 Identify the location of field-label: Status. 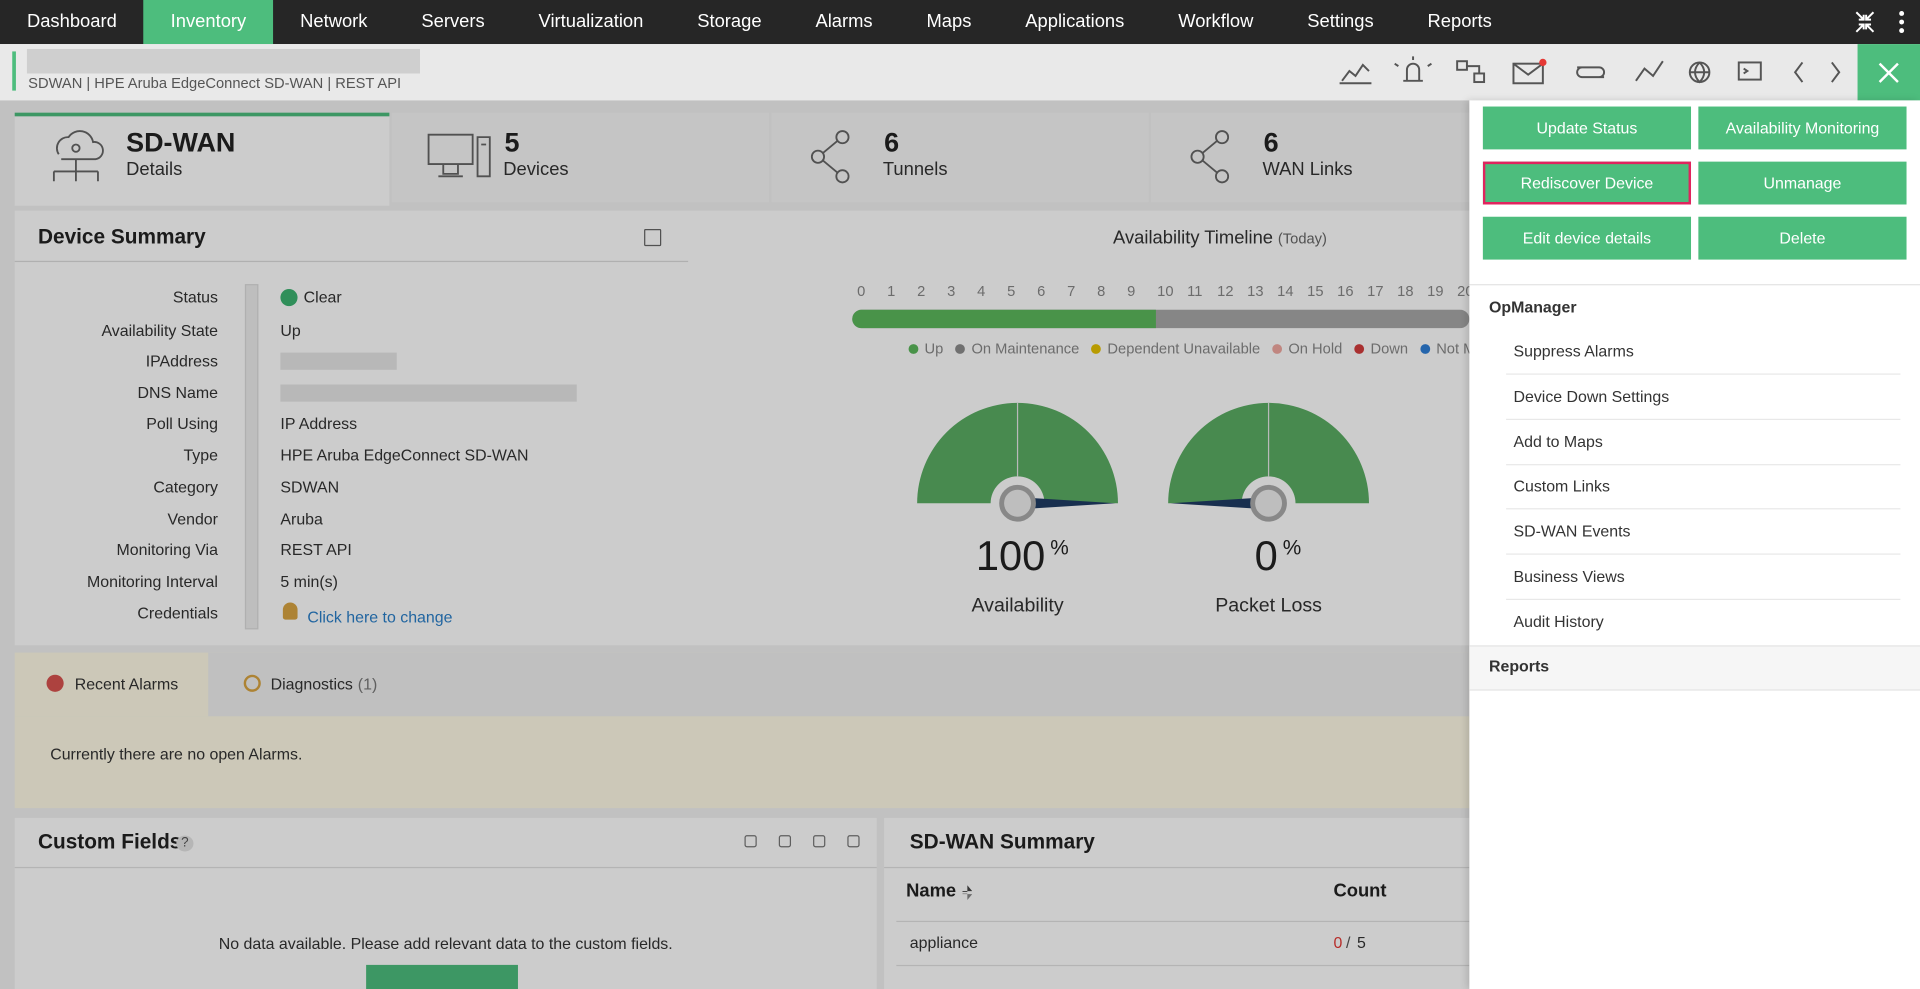
(195, 297).